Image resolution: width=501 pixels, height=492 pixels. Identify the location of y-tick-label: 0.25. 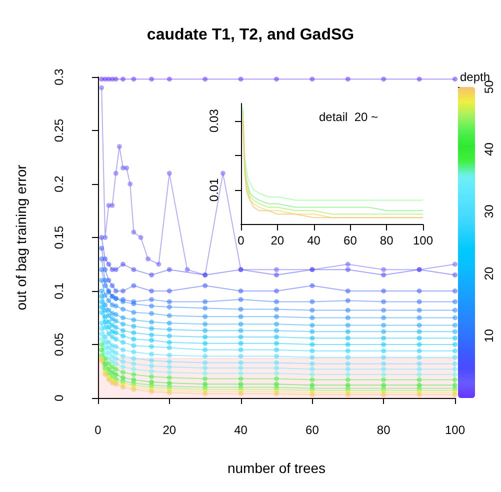
(59, 130).